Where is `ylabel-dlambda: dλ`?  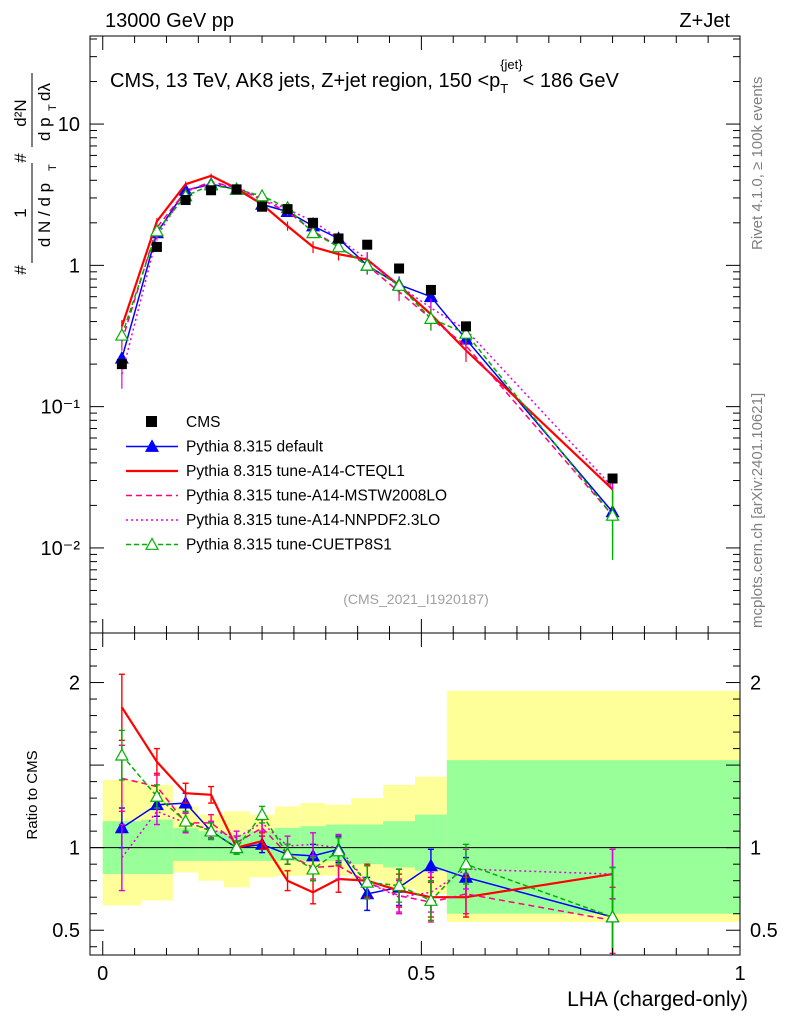
ylabel-dlambda: dλ is located at coordinates (44, 92).